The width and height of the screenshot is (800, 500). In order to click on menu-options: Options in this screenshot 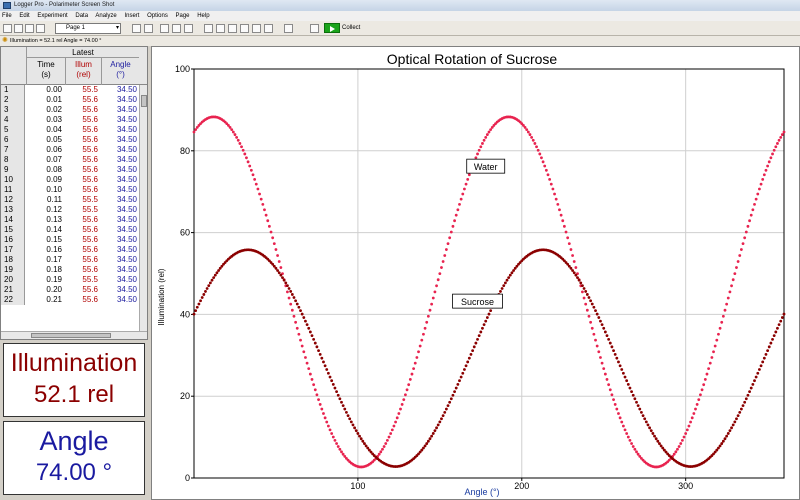, I will do `click(157, 16)`.